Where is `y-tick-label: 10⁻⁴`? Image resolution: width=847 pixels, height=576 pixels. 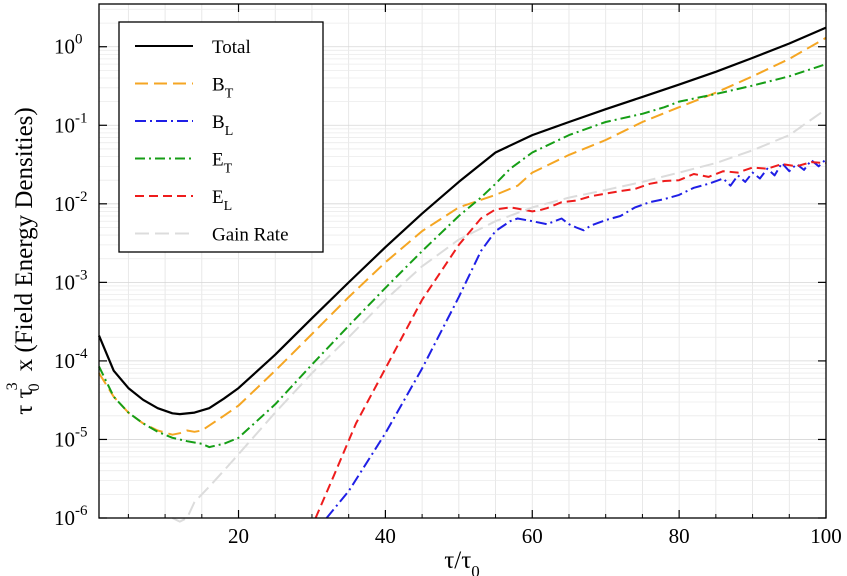 y-tick-label: 10⁻⁴ is located at coordinates (71, 359).